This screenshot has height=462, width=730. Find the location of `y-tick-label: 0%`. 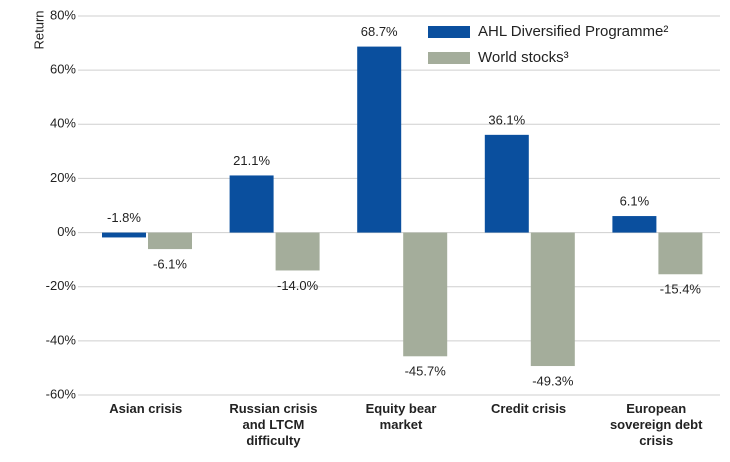

y-tick-label: 0% is located at coordinates (66, 231).